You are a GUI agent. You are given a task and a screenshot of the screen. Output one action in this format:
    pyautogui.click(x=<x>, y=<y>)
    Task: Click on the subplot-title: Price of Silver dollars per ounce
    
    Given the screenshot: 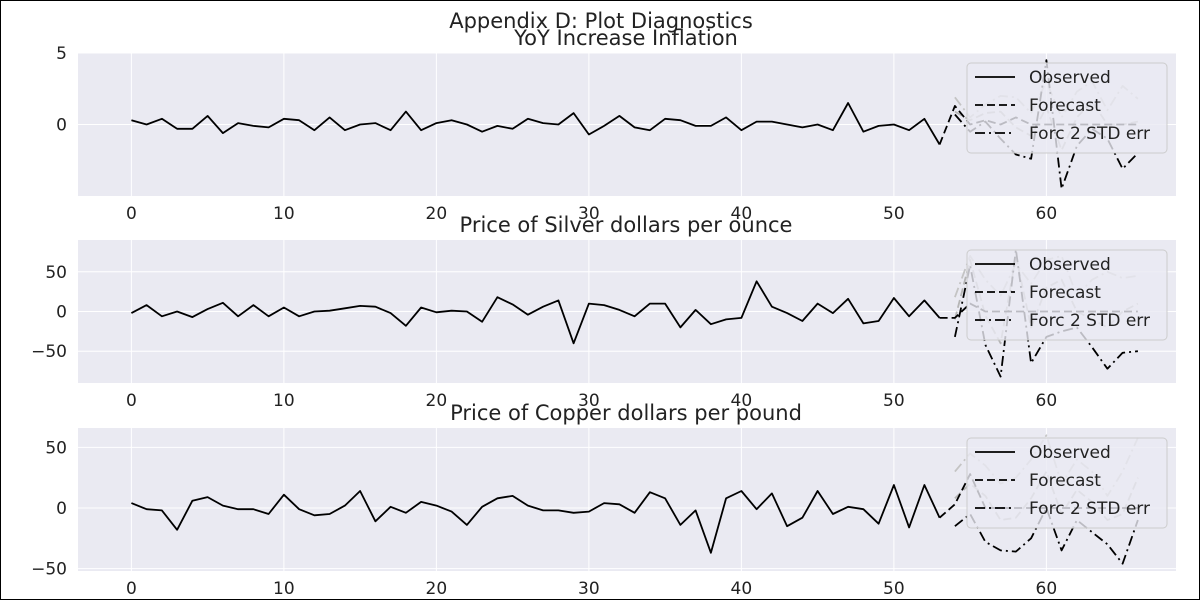 What is the action you would take?
    pyautogui.click(x=626, y=225)
    